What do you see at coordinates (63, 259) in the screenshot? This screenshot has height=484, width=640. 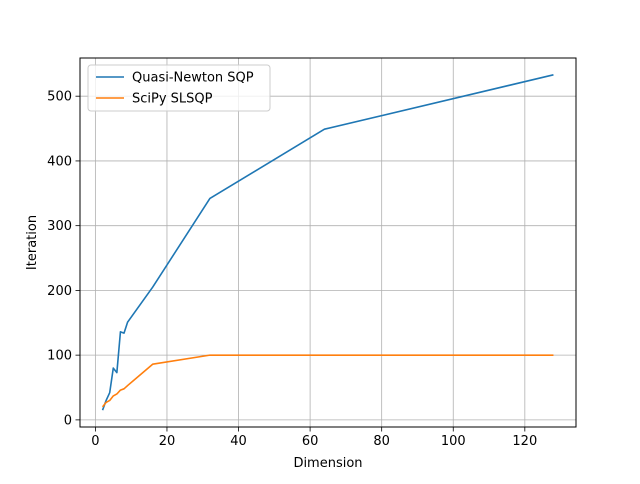 I see `y-axis-ticks: 0 100 200 300 400 500` at bounding box center [63, 259].